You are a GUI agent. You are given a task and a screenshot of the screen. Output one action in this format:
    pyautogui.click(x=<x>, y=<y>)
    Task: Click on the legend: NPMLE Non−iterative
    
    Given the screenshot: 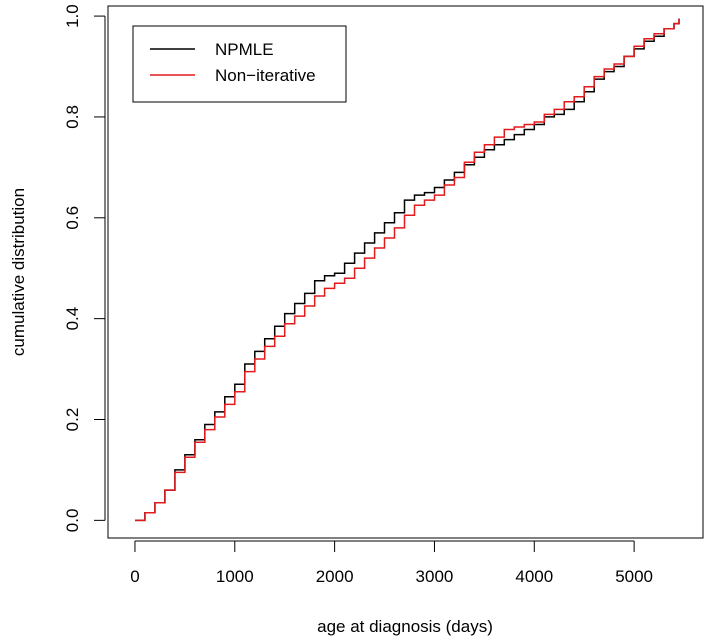 What is the action you would take?
    pyautogui.click(x=239, y=64)
    